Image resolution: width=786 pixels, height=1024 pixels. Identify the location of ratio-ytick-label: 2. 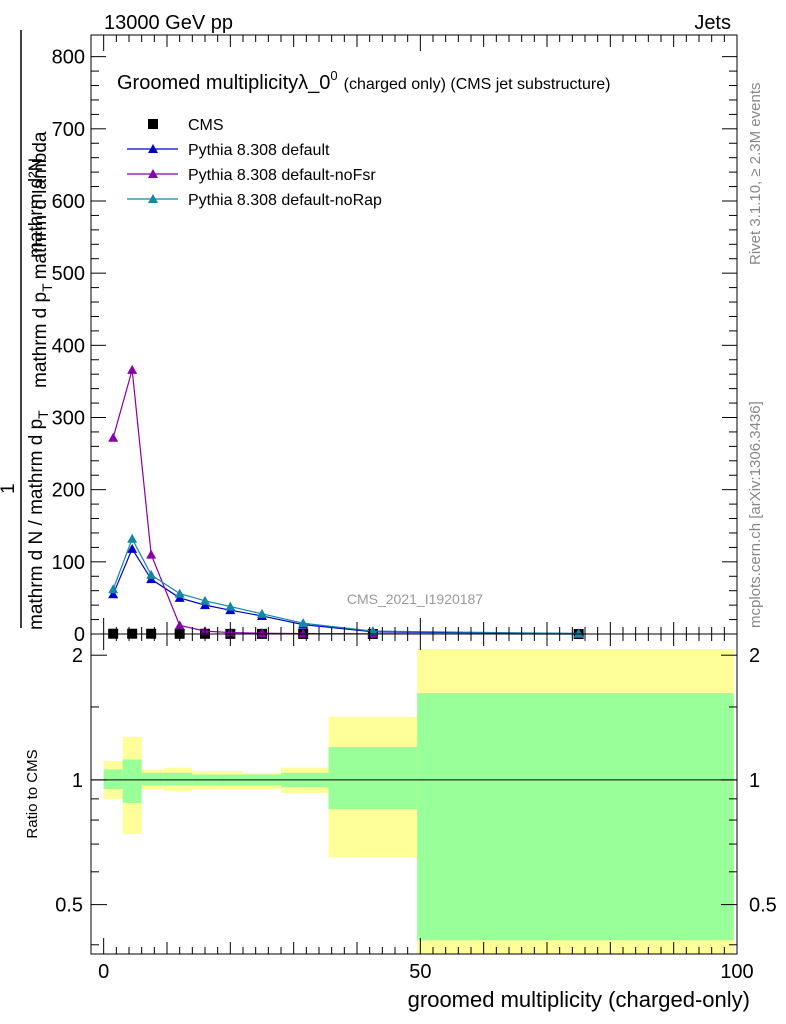
(77, 656).